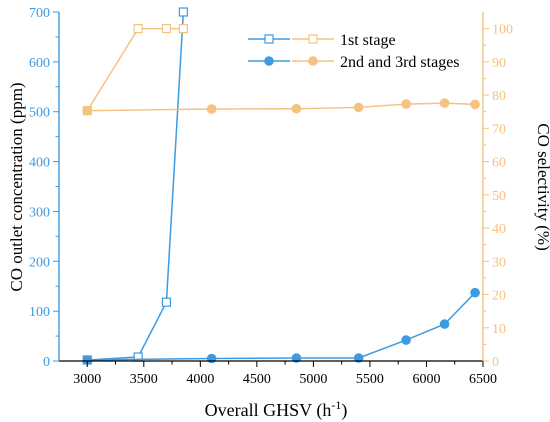 Image resolution: width=550 pixels, height=422 pixels. What do you see at coordinates (499, 163) in the screenshot?
I see `y-right-tick-label: 60` at bounding box center [499, 163].